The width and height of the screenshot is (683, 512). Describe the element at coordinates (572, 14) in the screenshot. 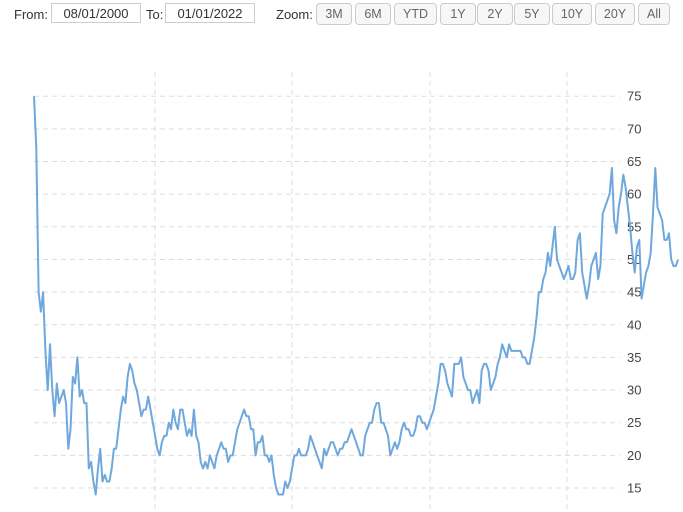

I see `zoom-10y-button: 10Y` at that location.